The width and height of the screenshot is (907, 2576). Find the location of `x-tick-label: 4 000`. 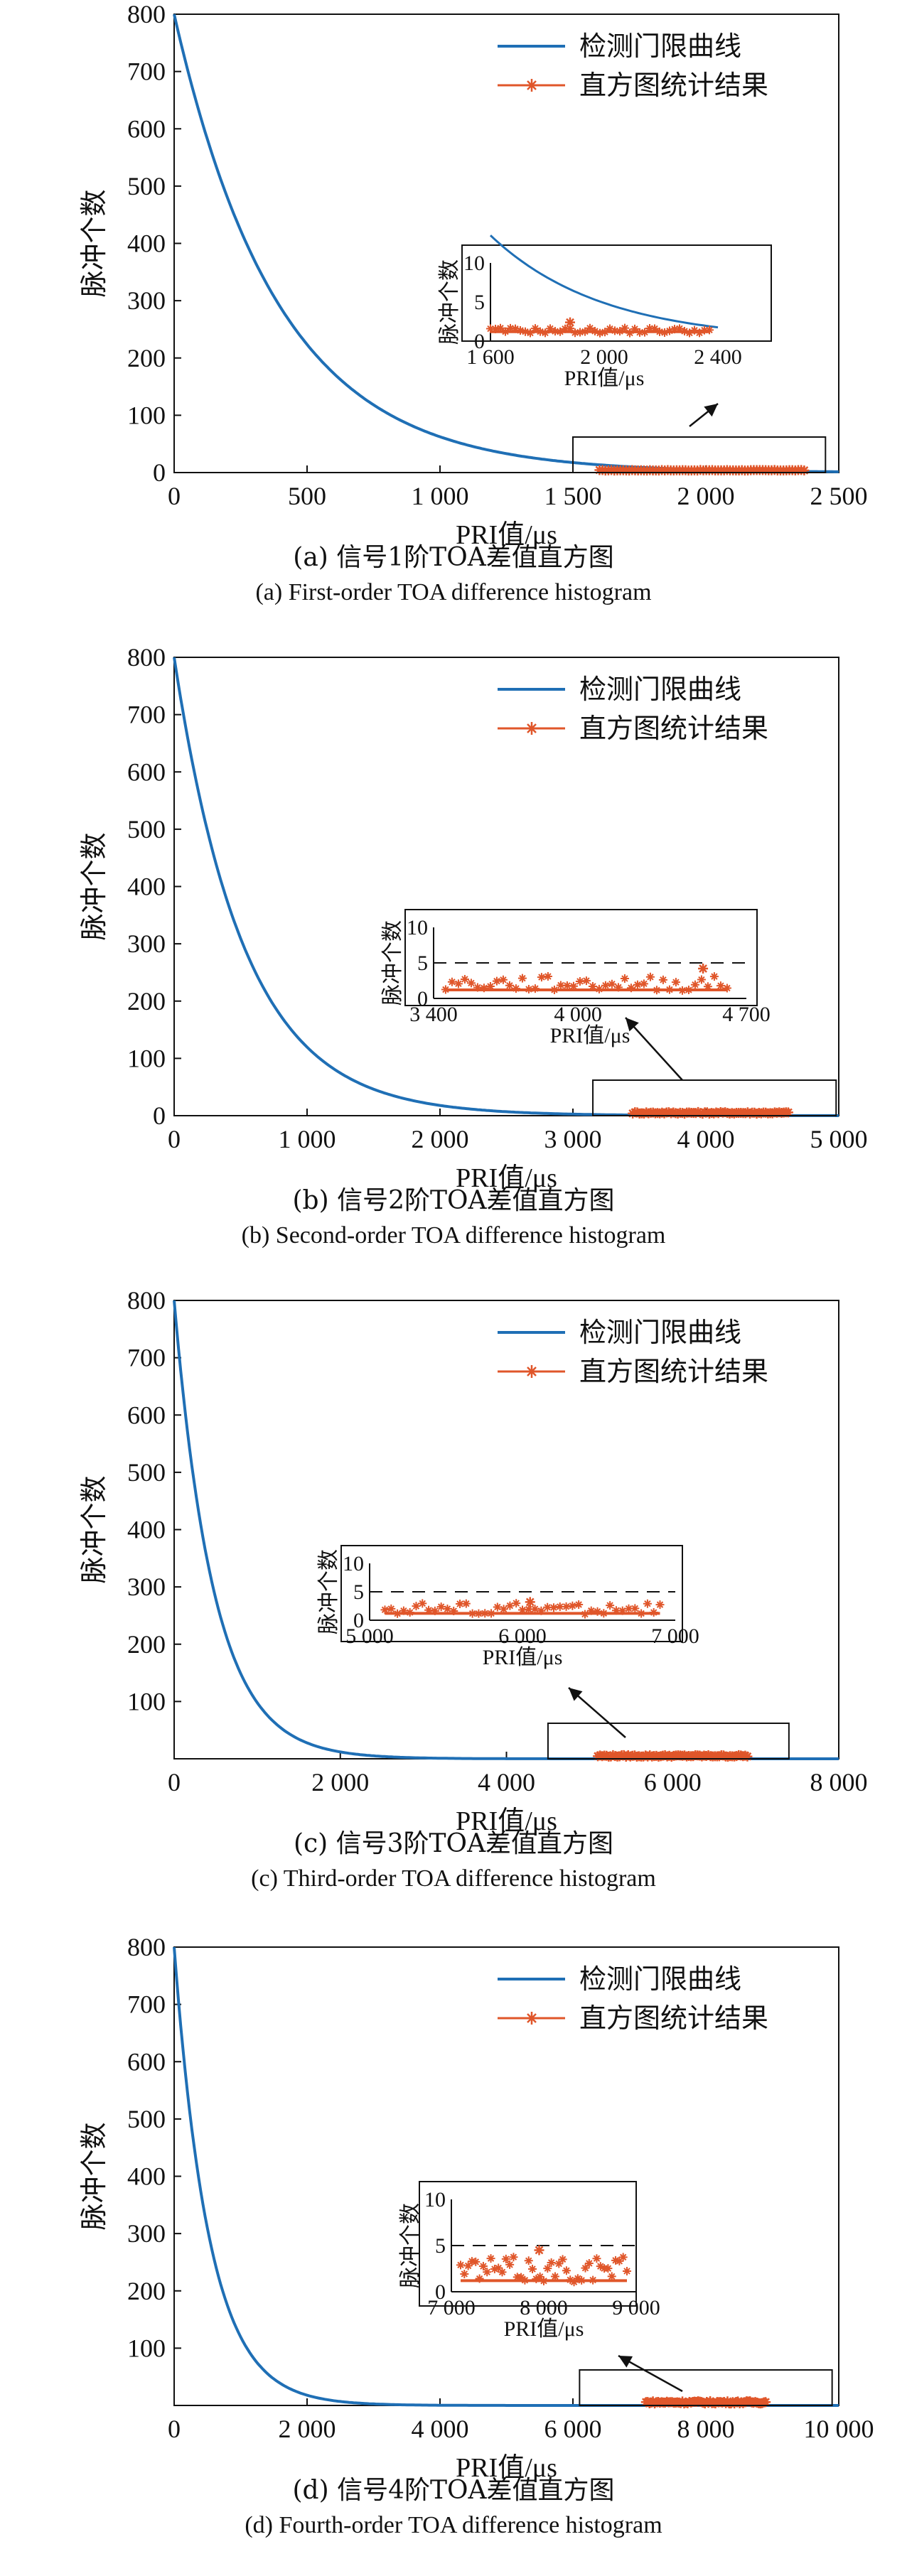

x-tick-label: 4 000 is located at coordinates (706, 1139).